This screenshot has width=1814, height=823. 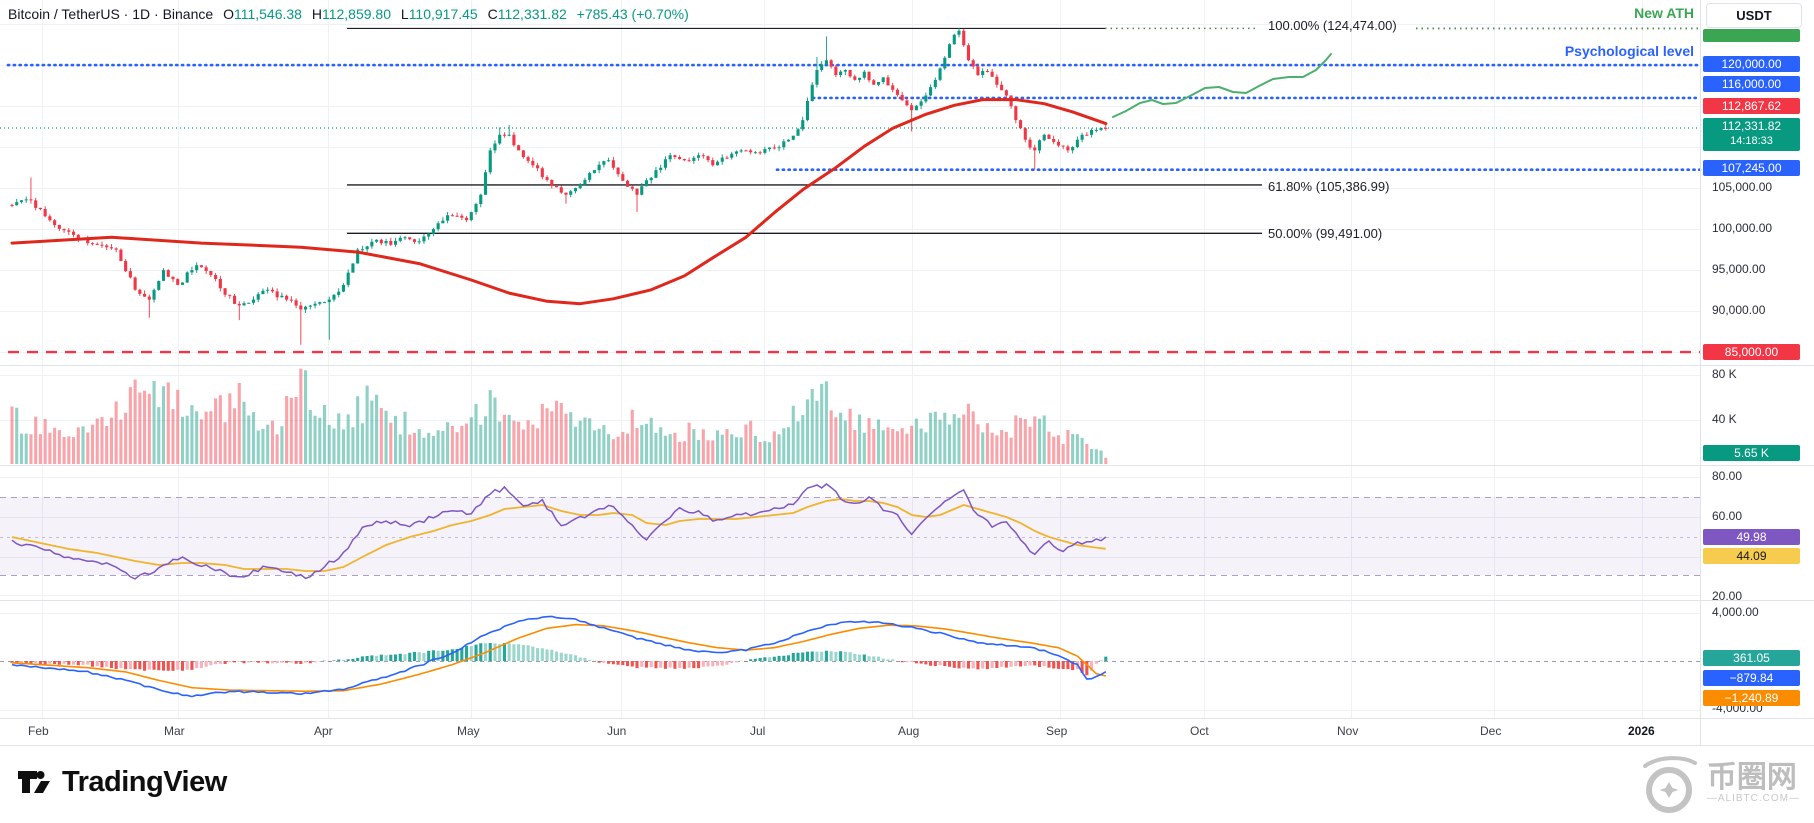 I want to click on rsi-tick-label: 80.00, so click(x=1727, y=476).